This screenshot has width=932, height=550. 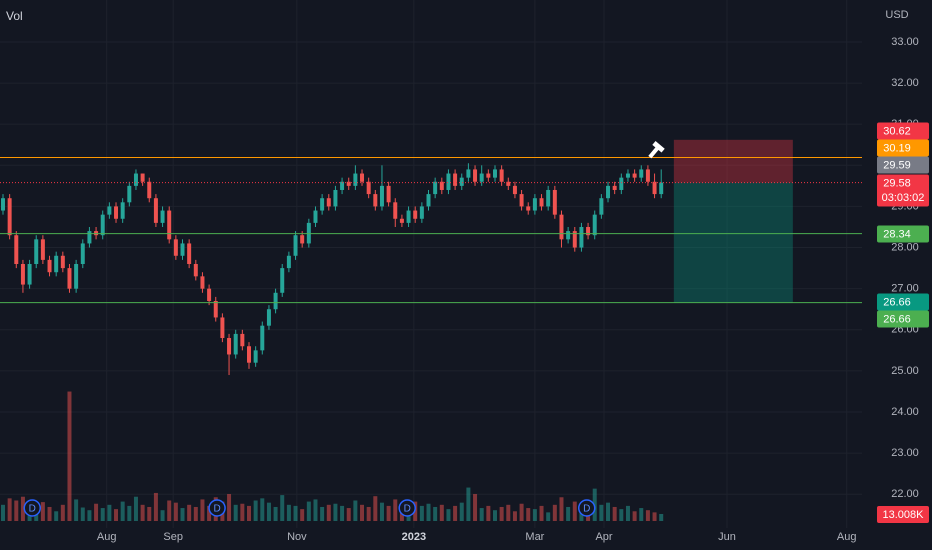 What do you see at coordinates (414, 537) in the screenshot?
I see `x-tick-label: 2023` at bounding box center [414, 537].